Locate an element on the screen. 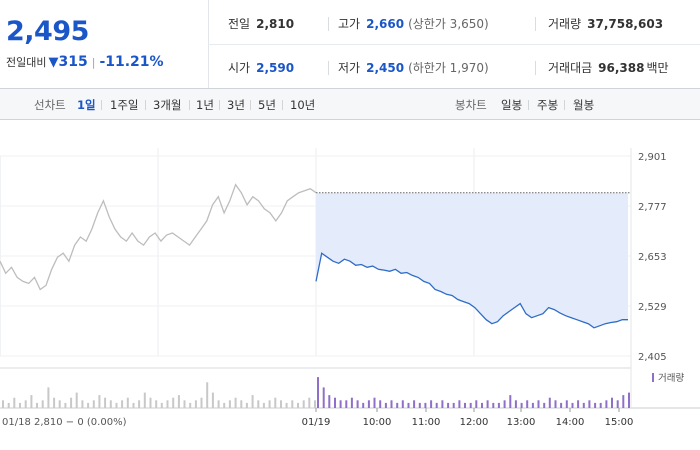  low-stat: 저가 2,450 (하한가 1,970) is located at coordinates (413, 67).